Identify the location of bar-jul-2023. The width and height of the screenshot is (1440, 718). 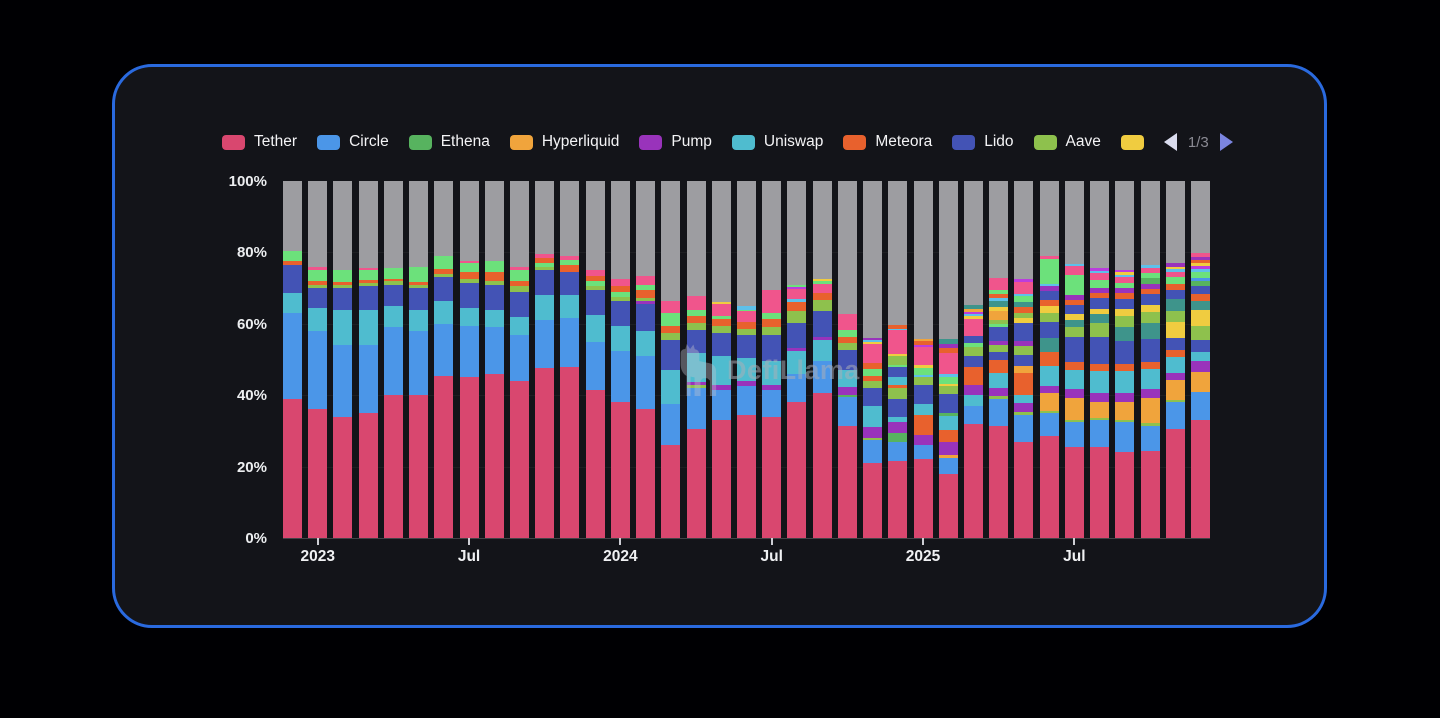
(469, 359).